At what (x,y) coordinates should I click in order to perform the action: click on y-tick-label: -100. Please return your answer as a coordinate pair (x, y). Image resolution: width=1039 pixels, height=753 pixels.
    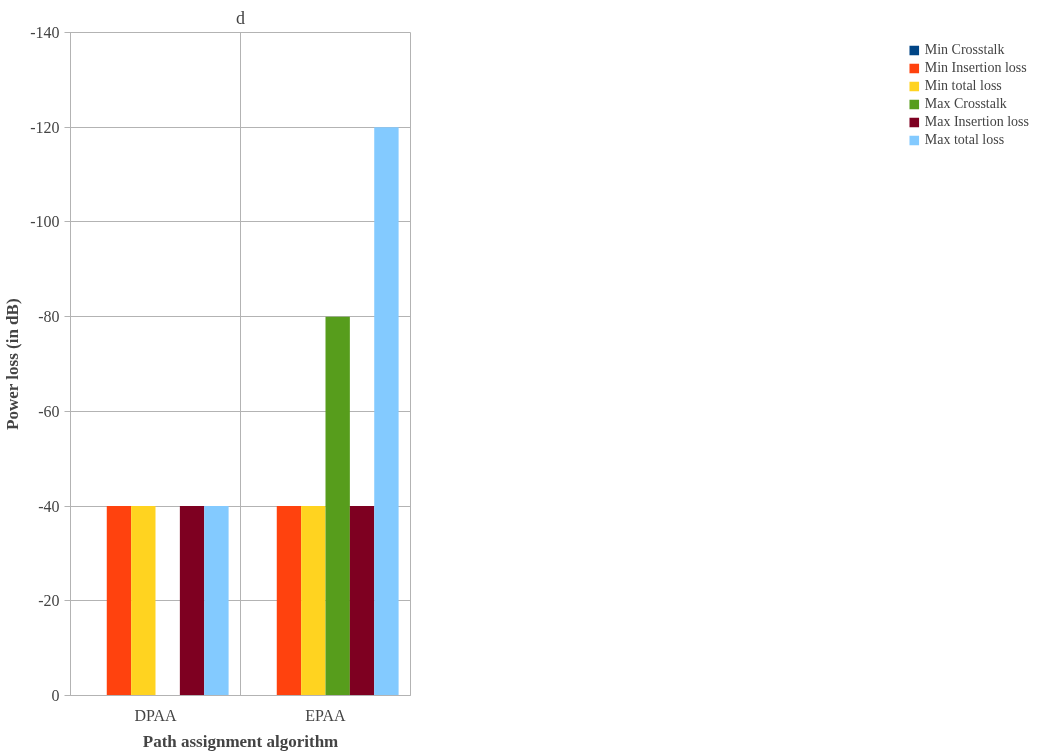
    Looking at the image, I should click on (45, 222).